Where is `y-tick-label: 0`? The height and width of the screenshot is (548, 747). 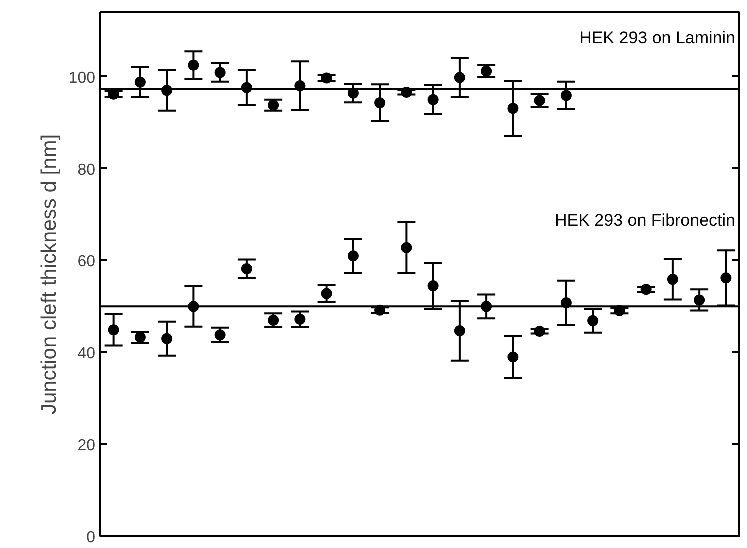 y-tick-label: 0 is located at coordinates (91, 538).